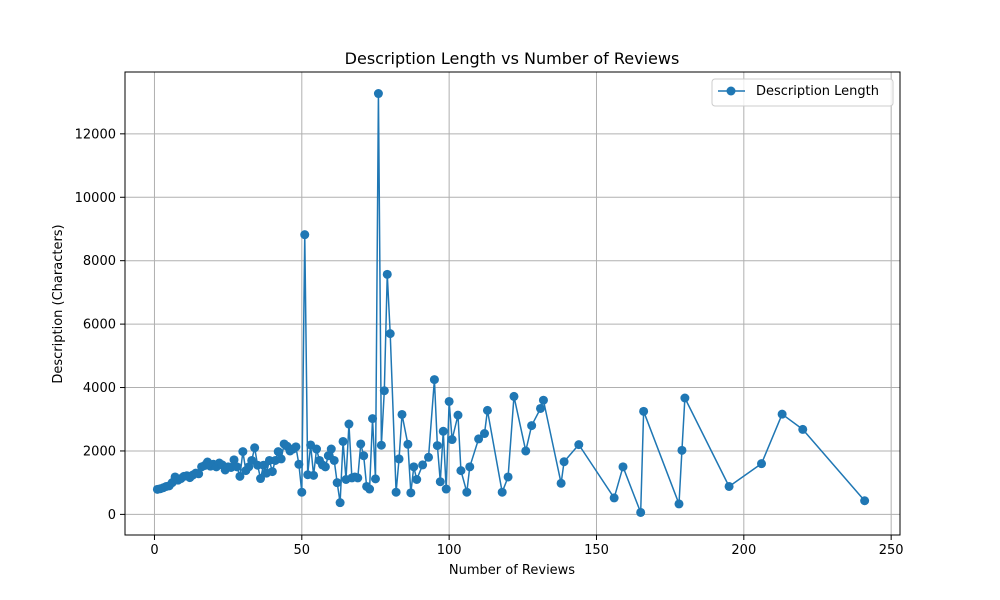  What do you see at coordinates (99, 388) in the screenshot?
I see `y-tick-label: 4000` at bounding box center [99, 388].